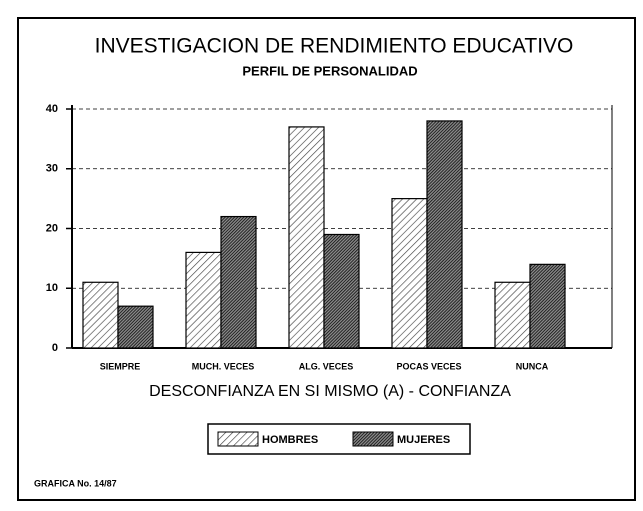 This screenshot has height=511, width=643. I want to click on x-tick-label: SIEMPRE, so click(120, 366).